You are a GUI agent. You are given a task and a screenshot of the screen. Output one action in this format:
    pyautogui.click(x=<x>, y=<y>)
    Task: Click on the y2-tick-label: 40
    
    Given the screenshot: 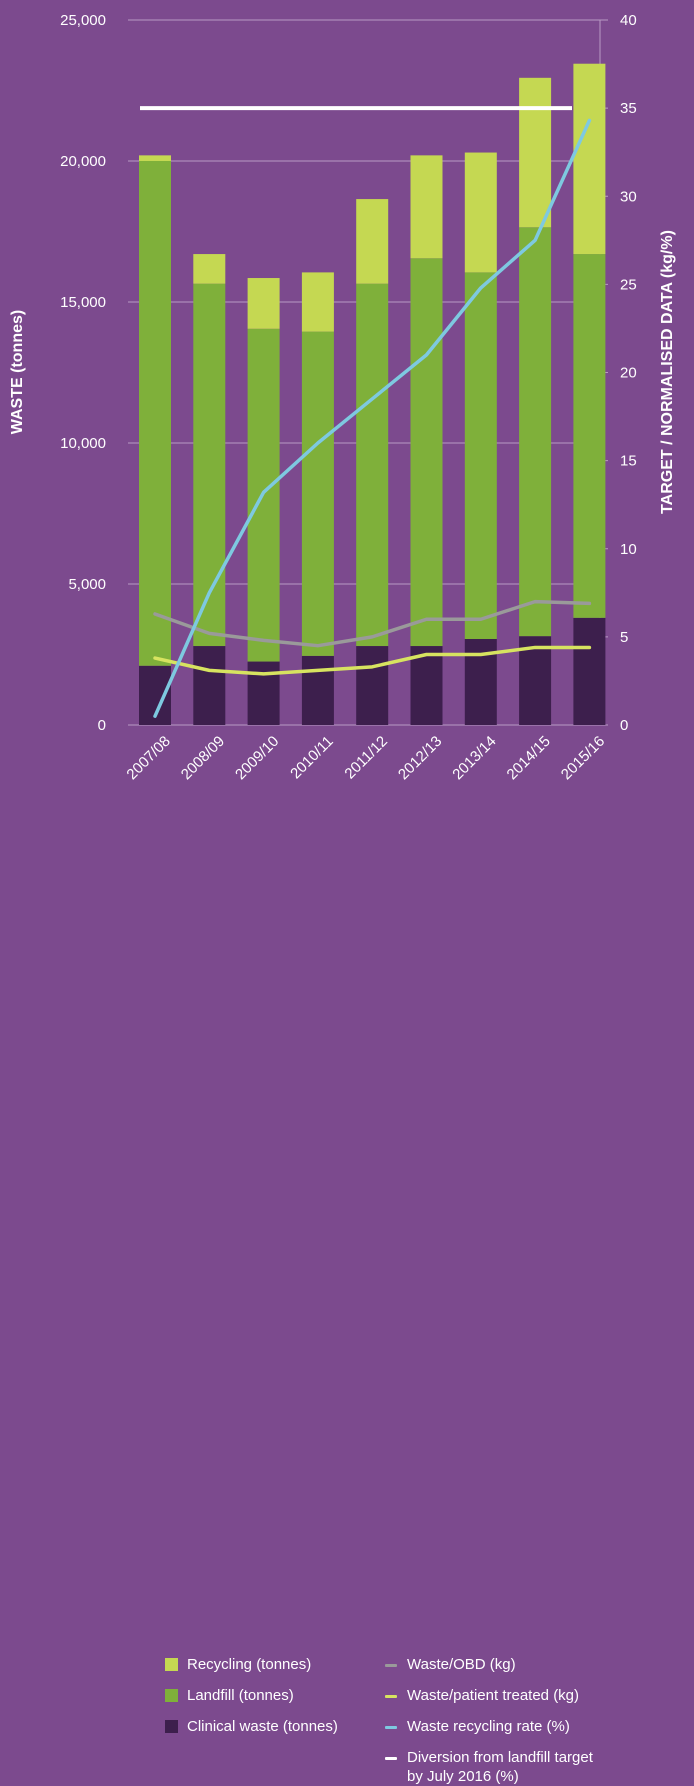 What is the action you would take?
    pyautogui.click(x=628, y=20)
    